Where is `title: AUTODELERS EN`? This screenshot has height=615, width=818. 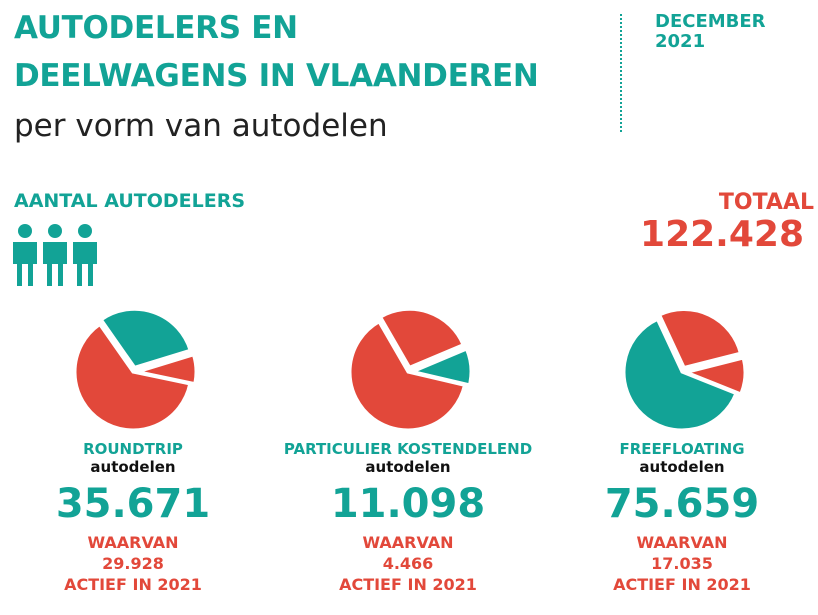 title: AUTODELERS EN is located at coordinates (156, 28).